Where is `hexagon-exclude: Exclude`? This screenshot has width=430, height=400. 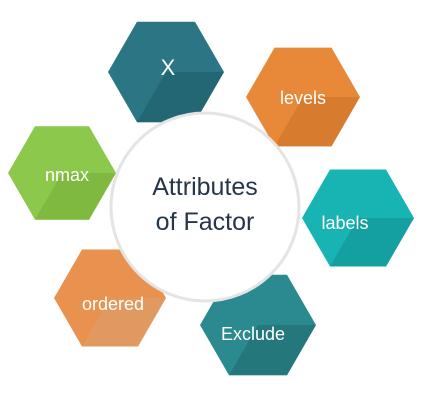 hexagon-exclude: Exclude is located at coordinates (258, 325).